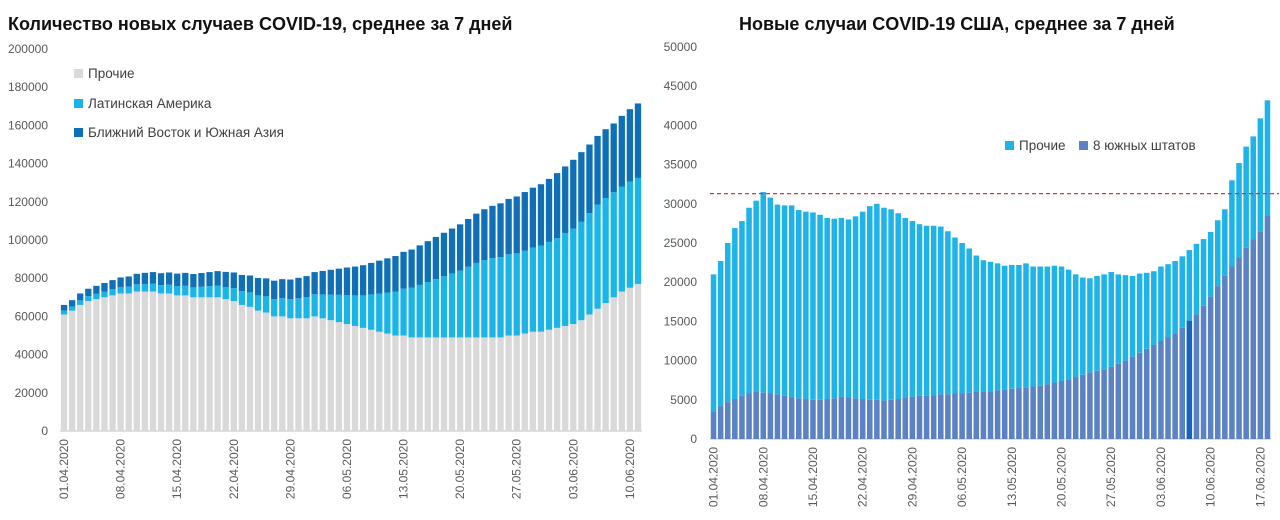 This screenshot has width=1280, height=520. I want to click on x-tick-label: 10.06.2020, so click(630, 469).